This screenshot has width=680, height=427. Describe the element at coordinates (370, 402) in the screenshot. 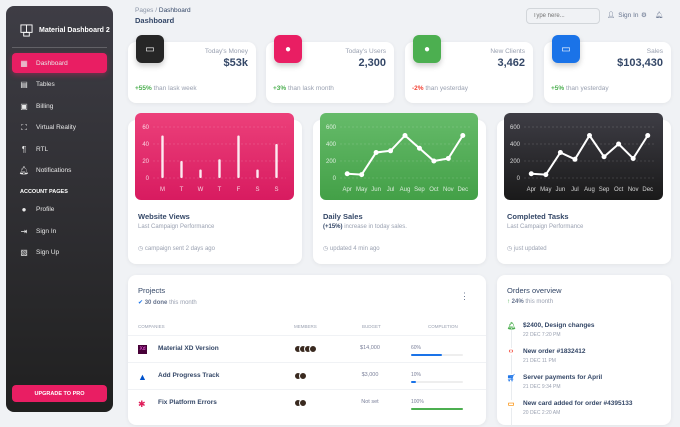

I see `budget: Not set` at that location.